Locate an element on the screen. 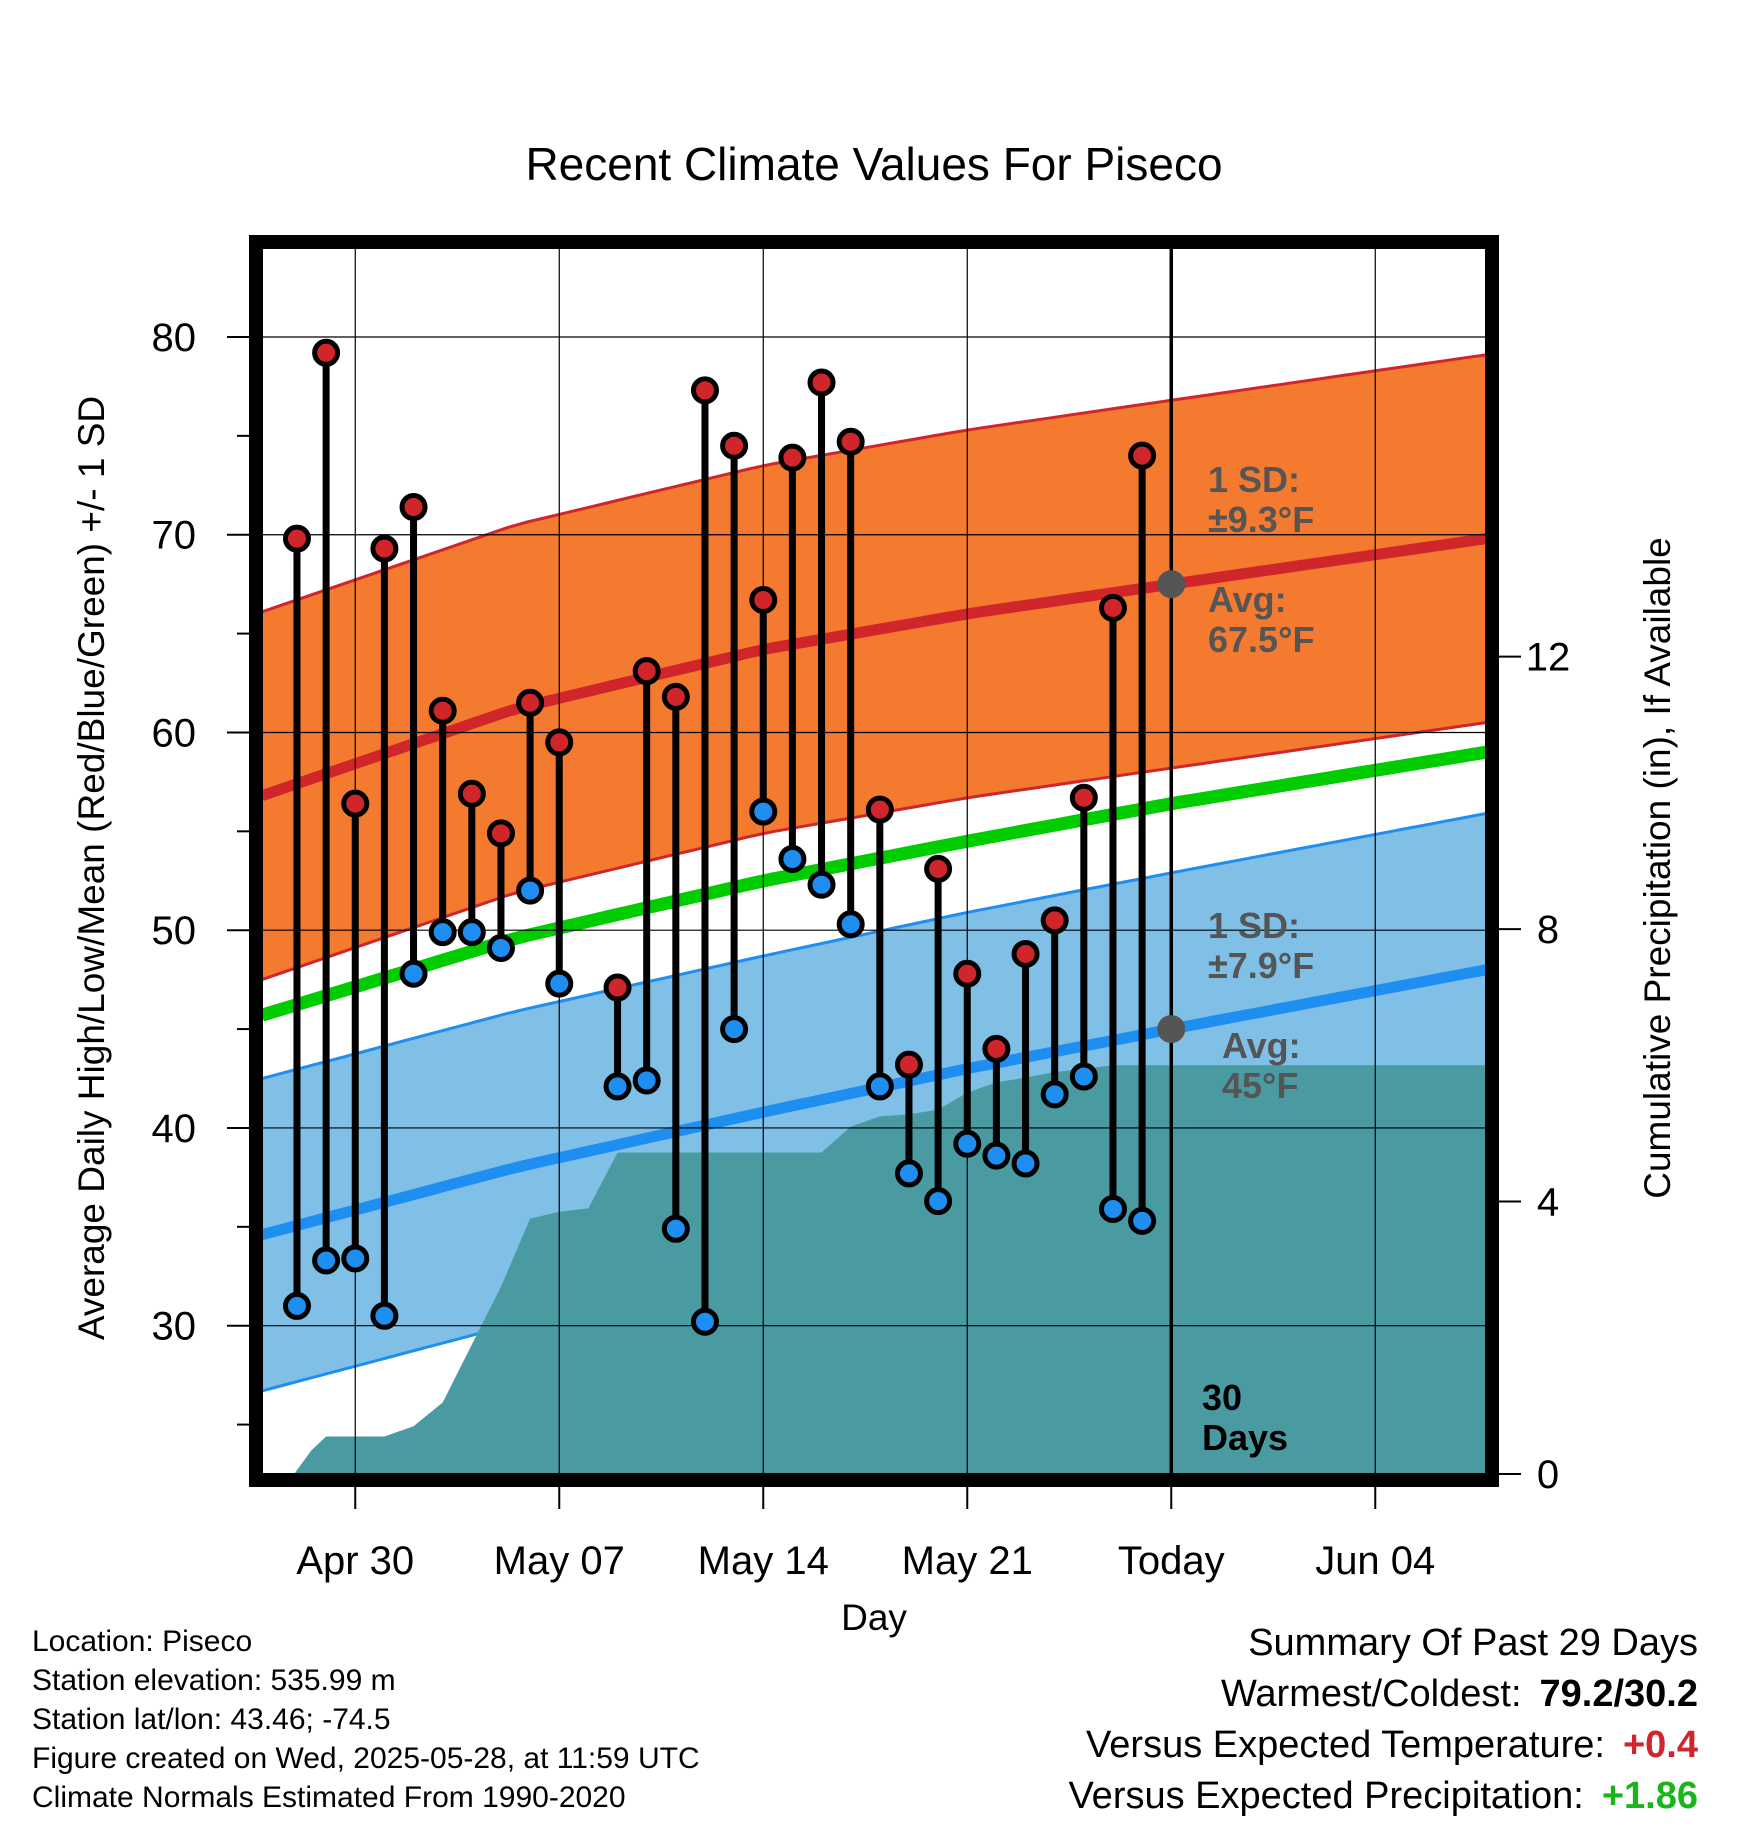  x-tick-label-3: May 21 is located at coordinates (967, 1561).